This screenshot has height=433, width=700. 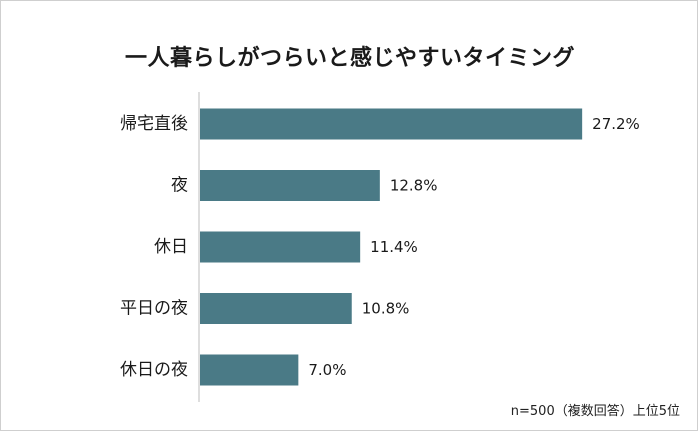 I want to click on category-label: 帰宅直後, so click(x=154, y=124).